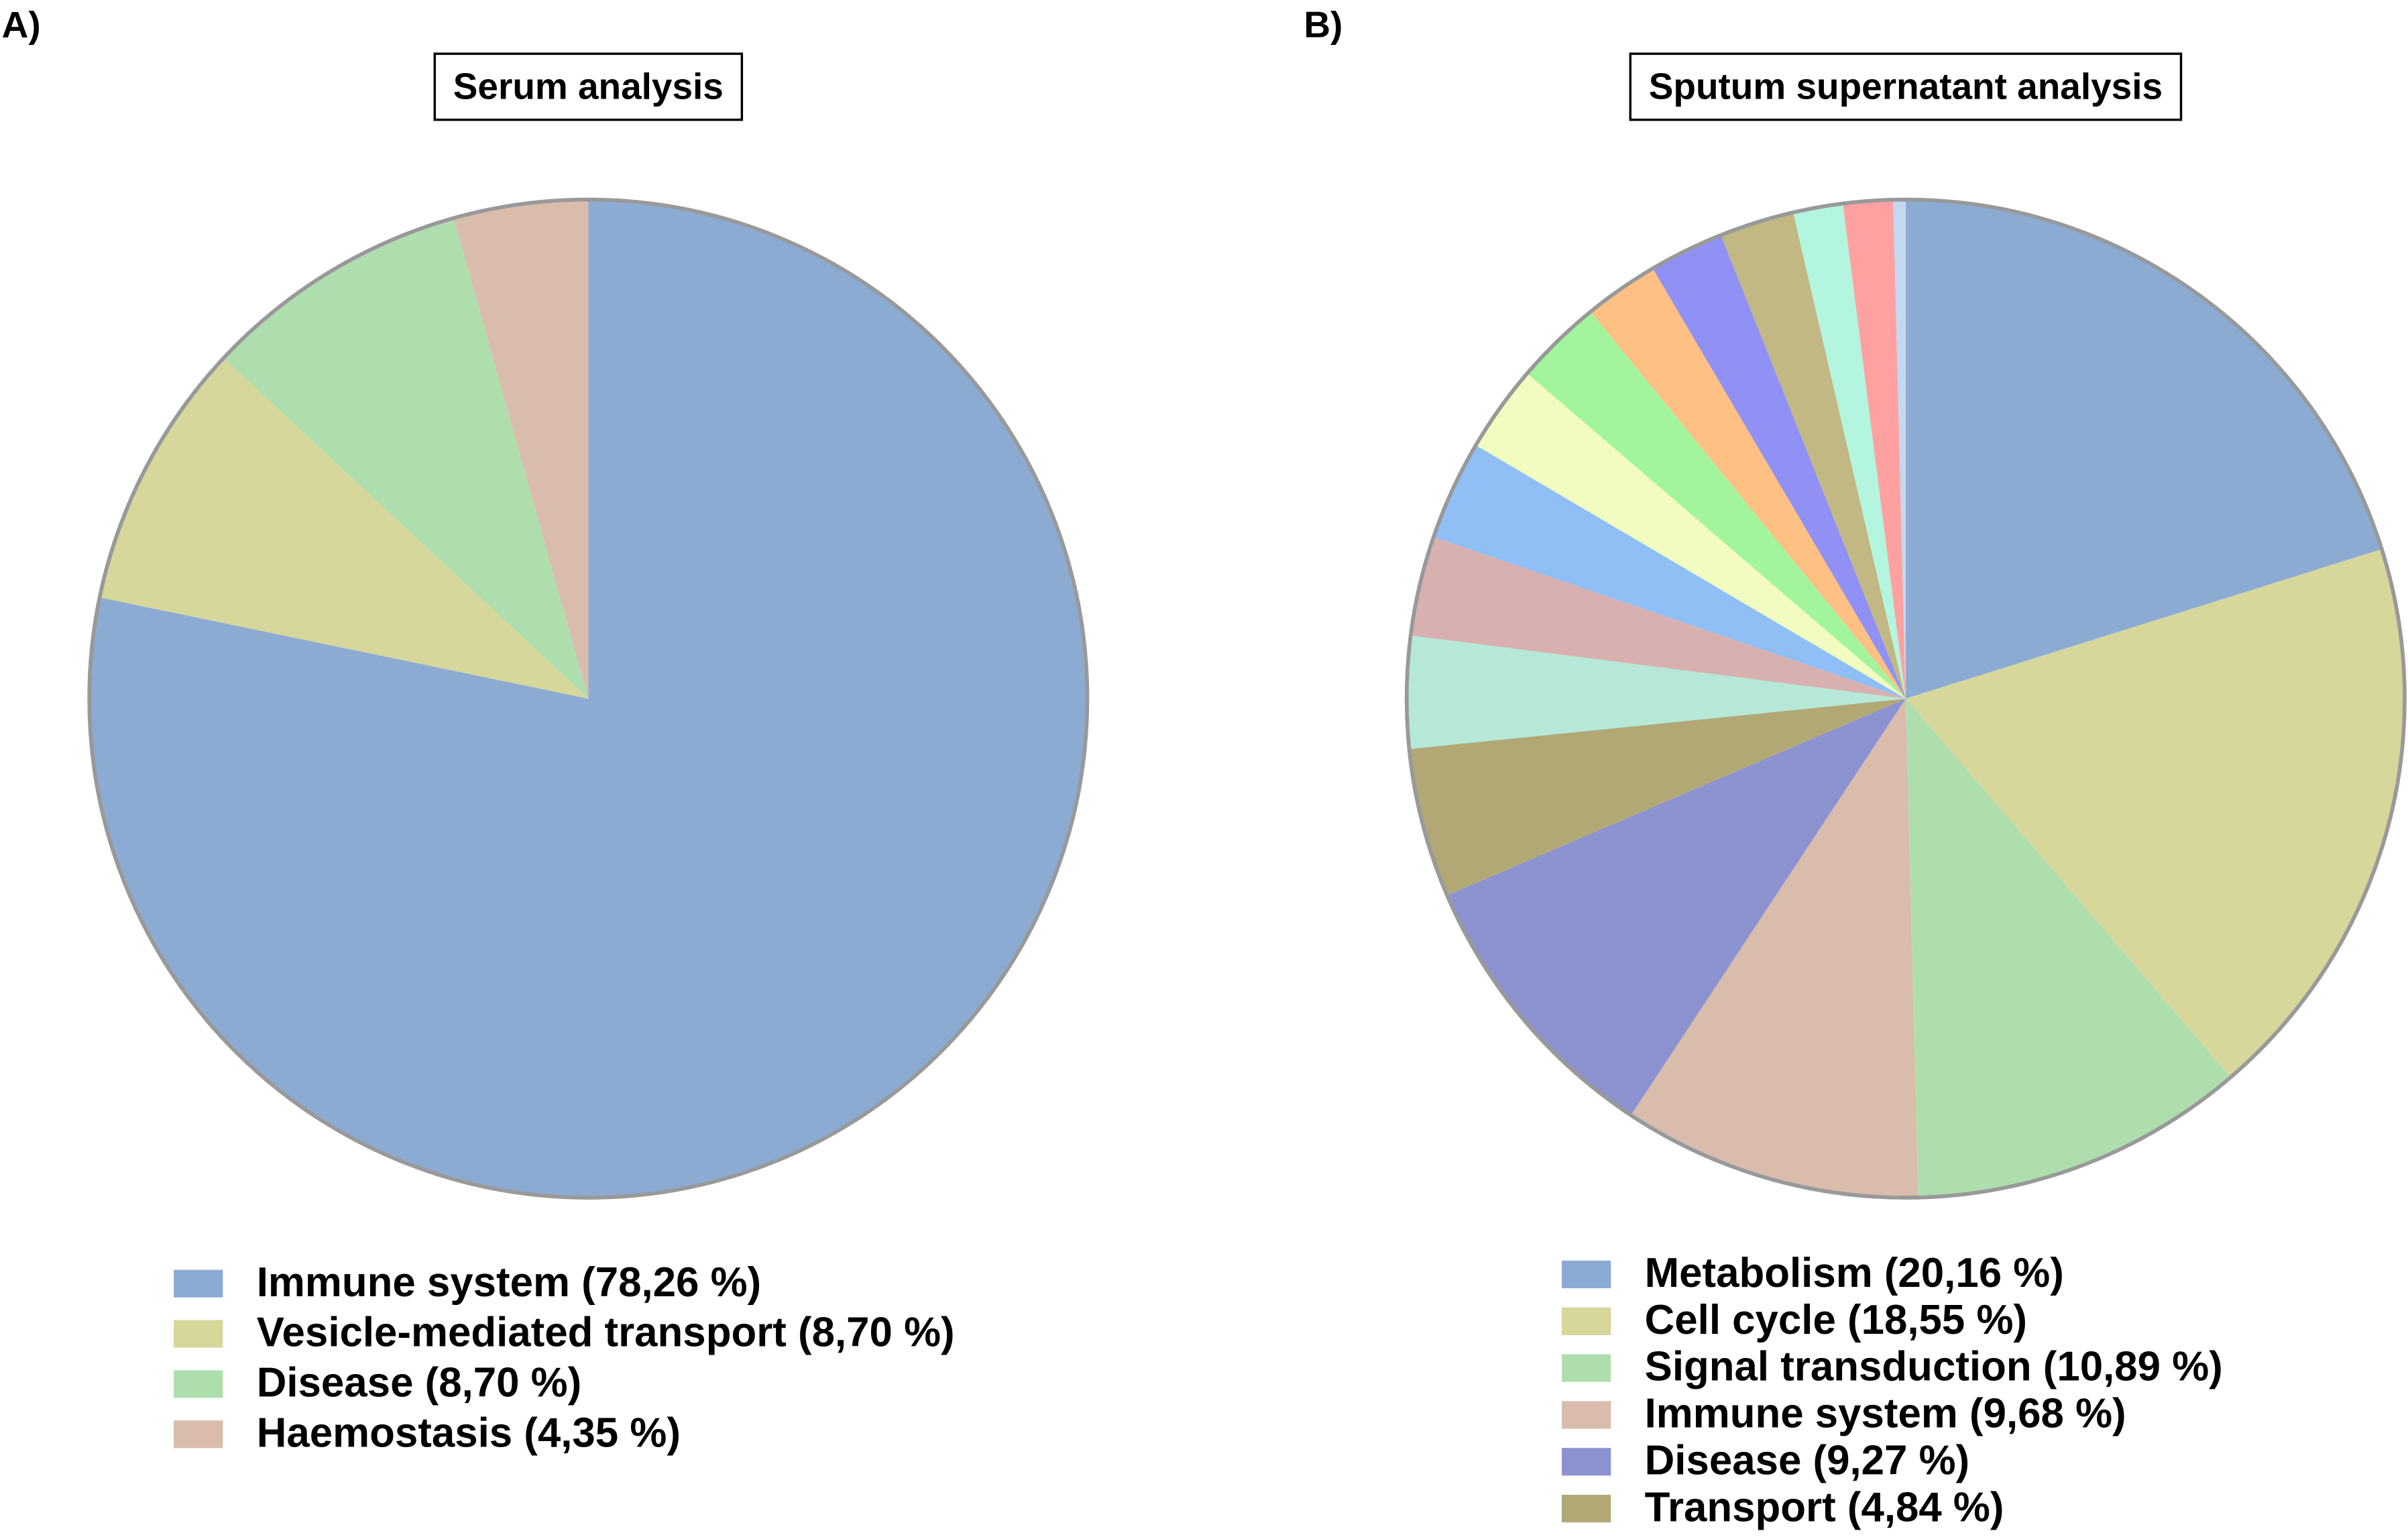 The width and height of the screenshot is (2408, 1537). What do you see at coordinates (1836, 1320) in the screenshot?
I see `legend-label: Cell cycle (18,55 %)` at bounding box center [1836, 1320].